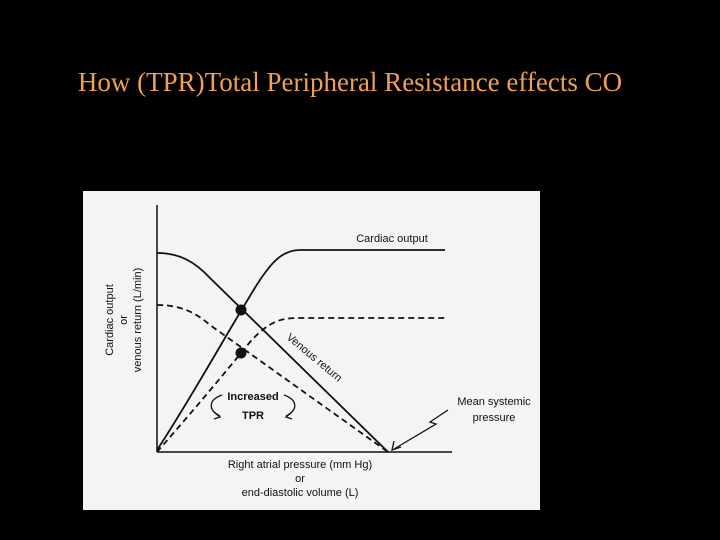 This screenshot has width=720, height=540. What do you see at coordinates (241, 353) in the screenshot?
I see `equilibrium-point-increased-tpr` at bounding box center [241, 353].